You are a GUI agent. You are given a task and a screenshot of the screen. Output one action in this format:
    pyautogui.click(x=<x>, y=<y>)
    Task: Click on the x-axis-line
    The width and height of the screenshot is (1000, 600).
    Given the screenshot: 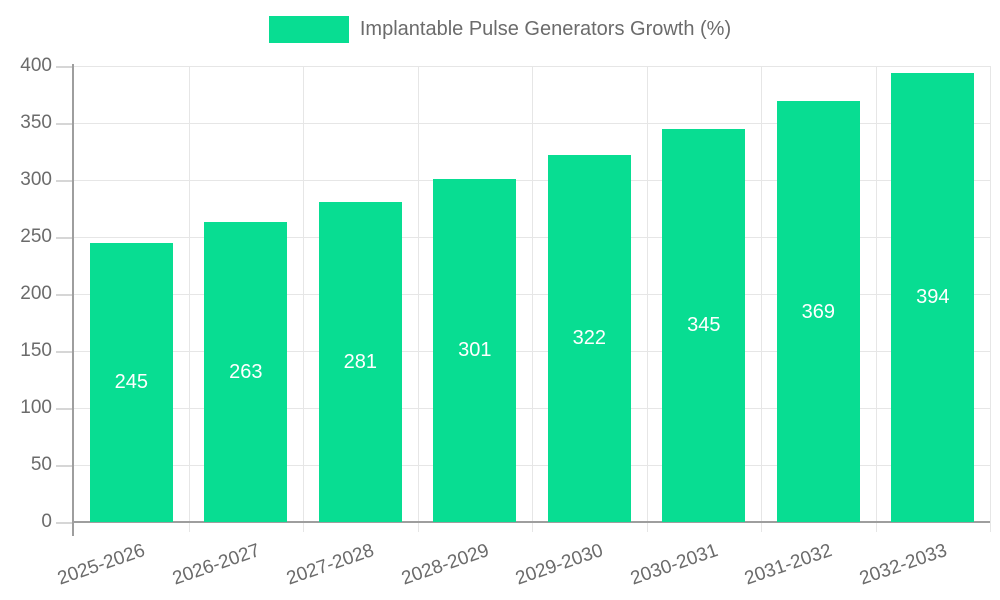 What is the action you would take?
    pyautogui.click(x=531, y=522)
    